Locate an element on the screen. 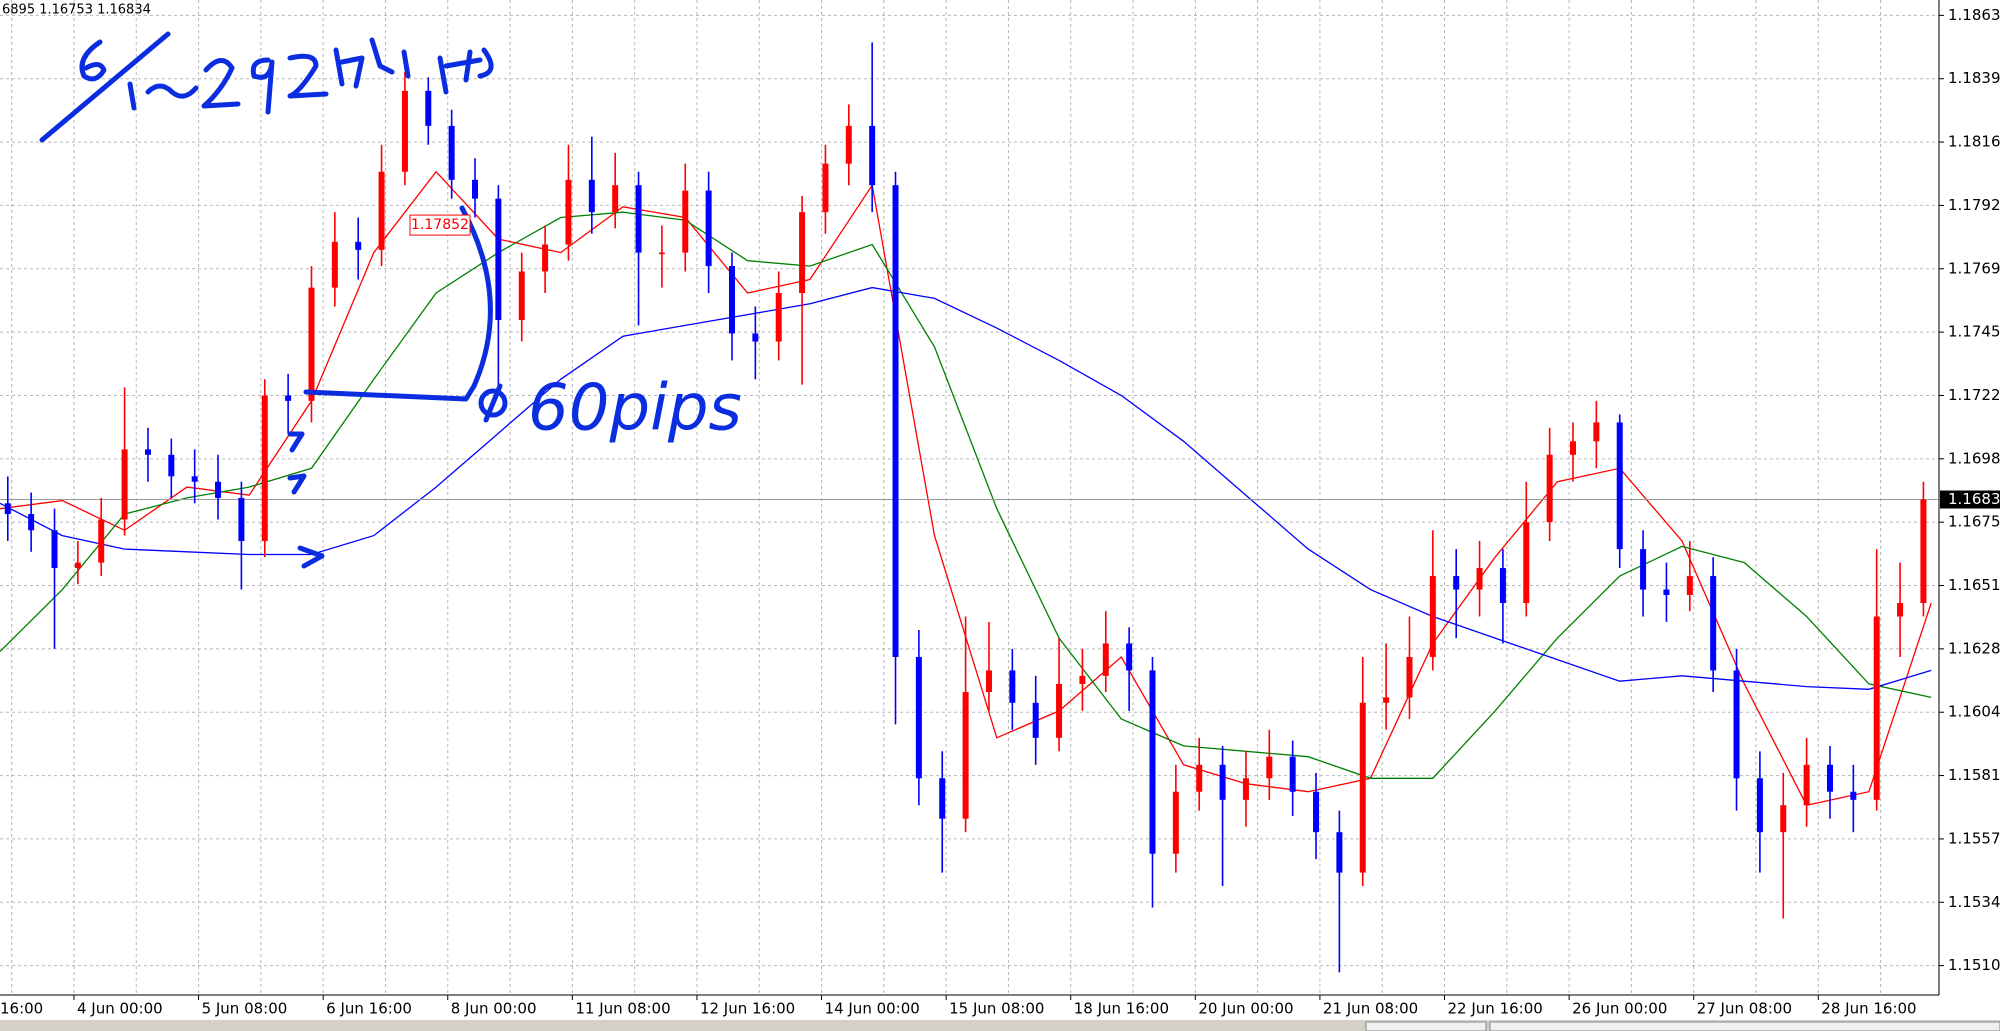 Image resolution: width=2000 pixels, height=1031 pixels. x-tick-label: 12 Jun 16:00 is located at coordinates (747, 1009).